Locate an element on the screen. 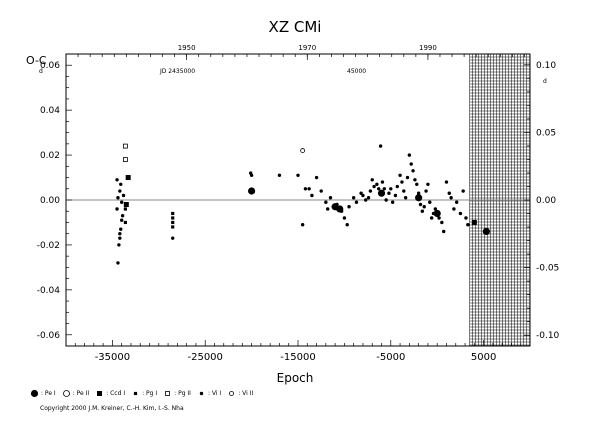 The width and height of the screenshot is (590, 425). legend-item: : Vi II is located at coordinates (240, 393).